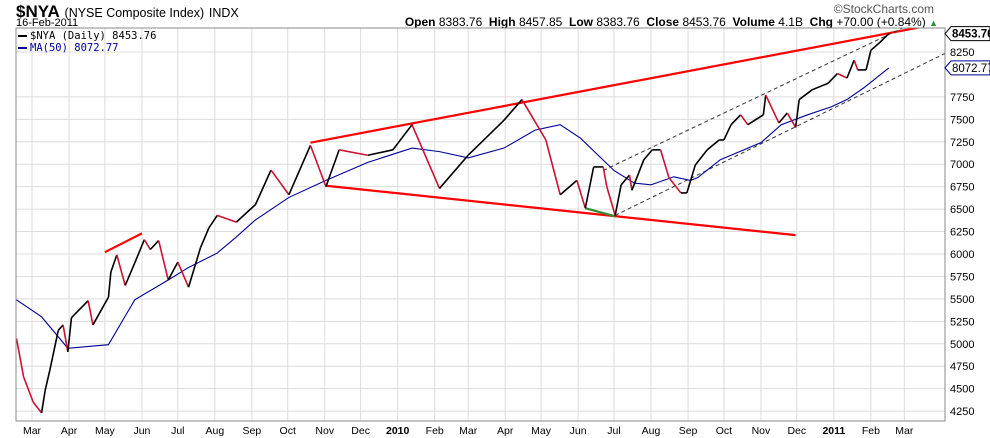  I want to click on chg-value: +70.00 (+0.84%), so click(881, 22).